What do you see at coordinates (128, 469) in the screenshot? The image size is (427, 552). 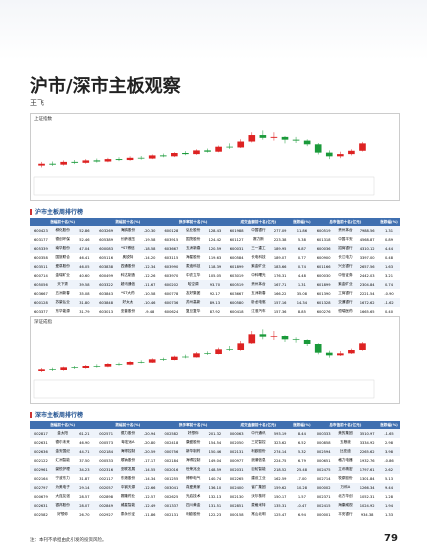 I see `table-cell: 亚联发展` at bounding box center [128, 469].